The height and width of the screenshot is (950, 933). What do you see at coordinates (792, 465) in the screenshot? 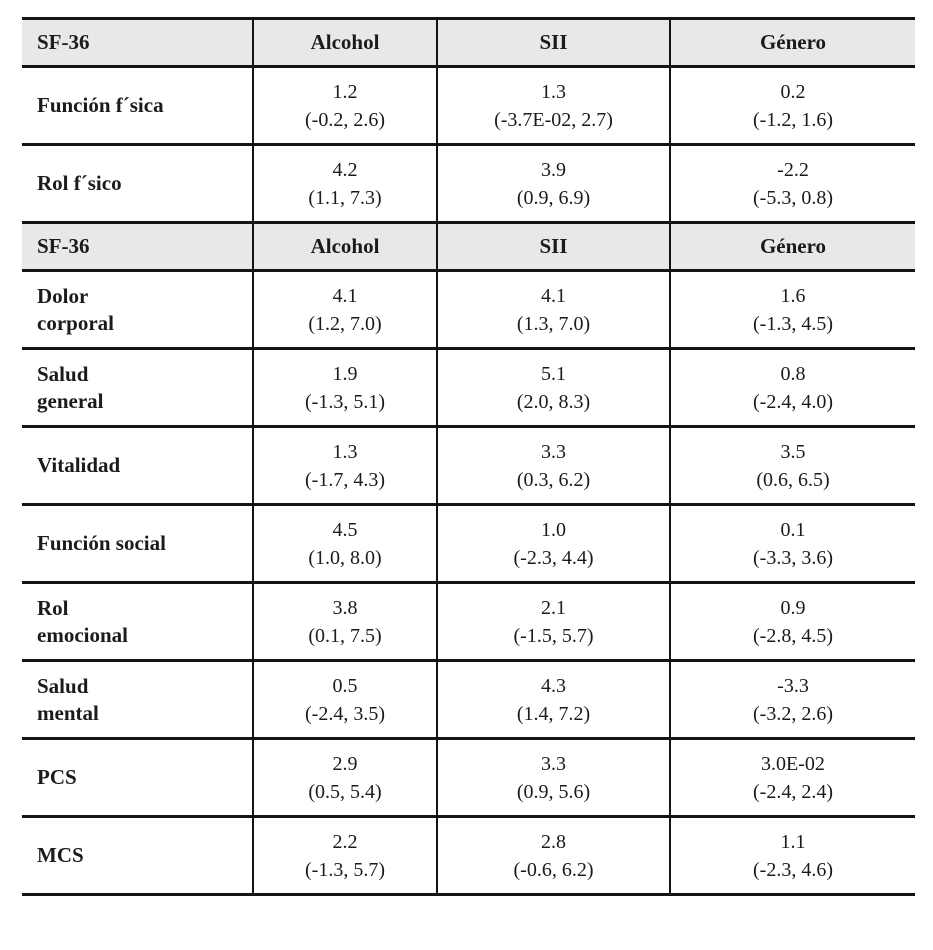
I see `value-cell: 3.5 (0.6, 6.5)` at bounding box center [792, 465].